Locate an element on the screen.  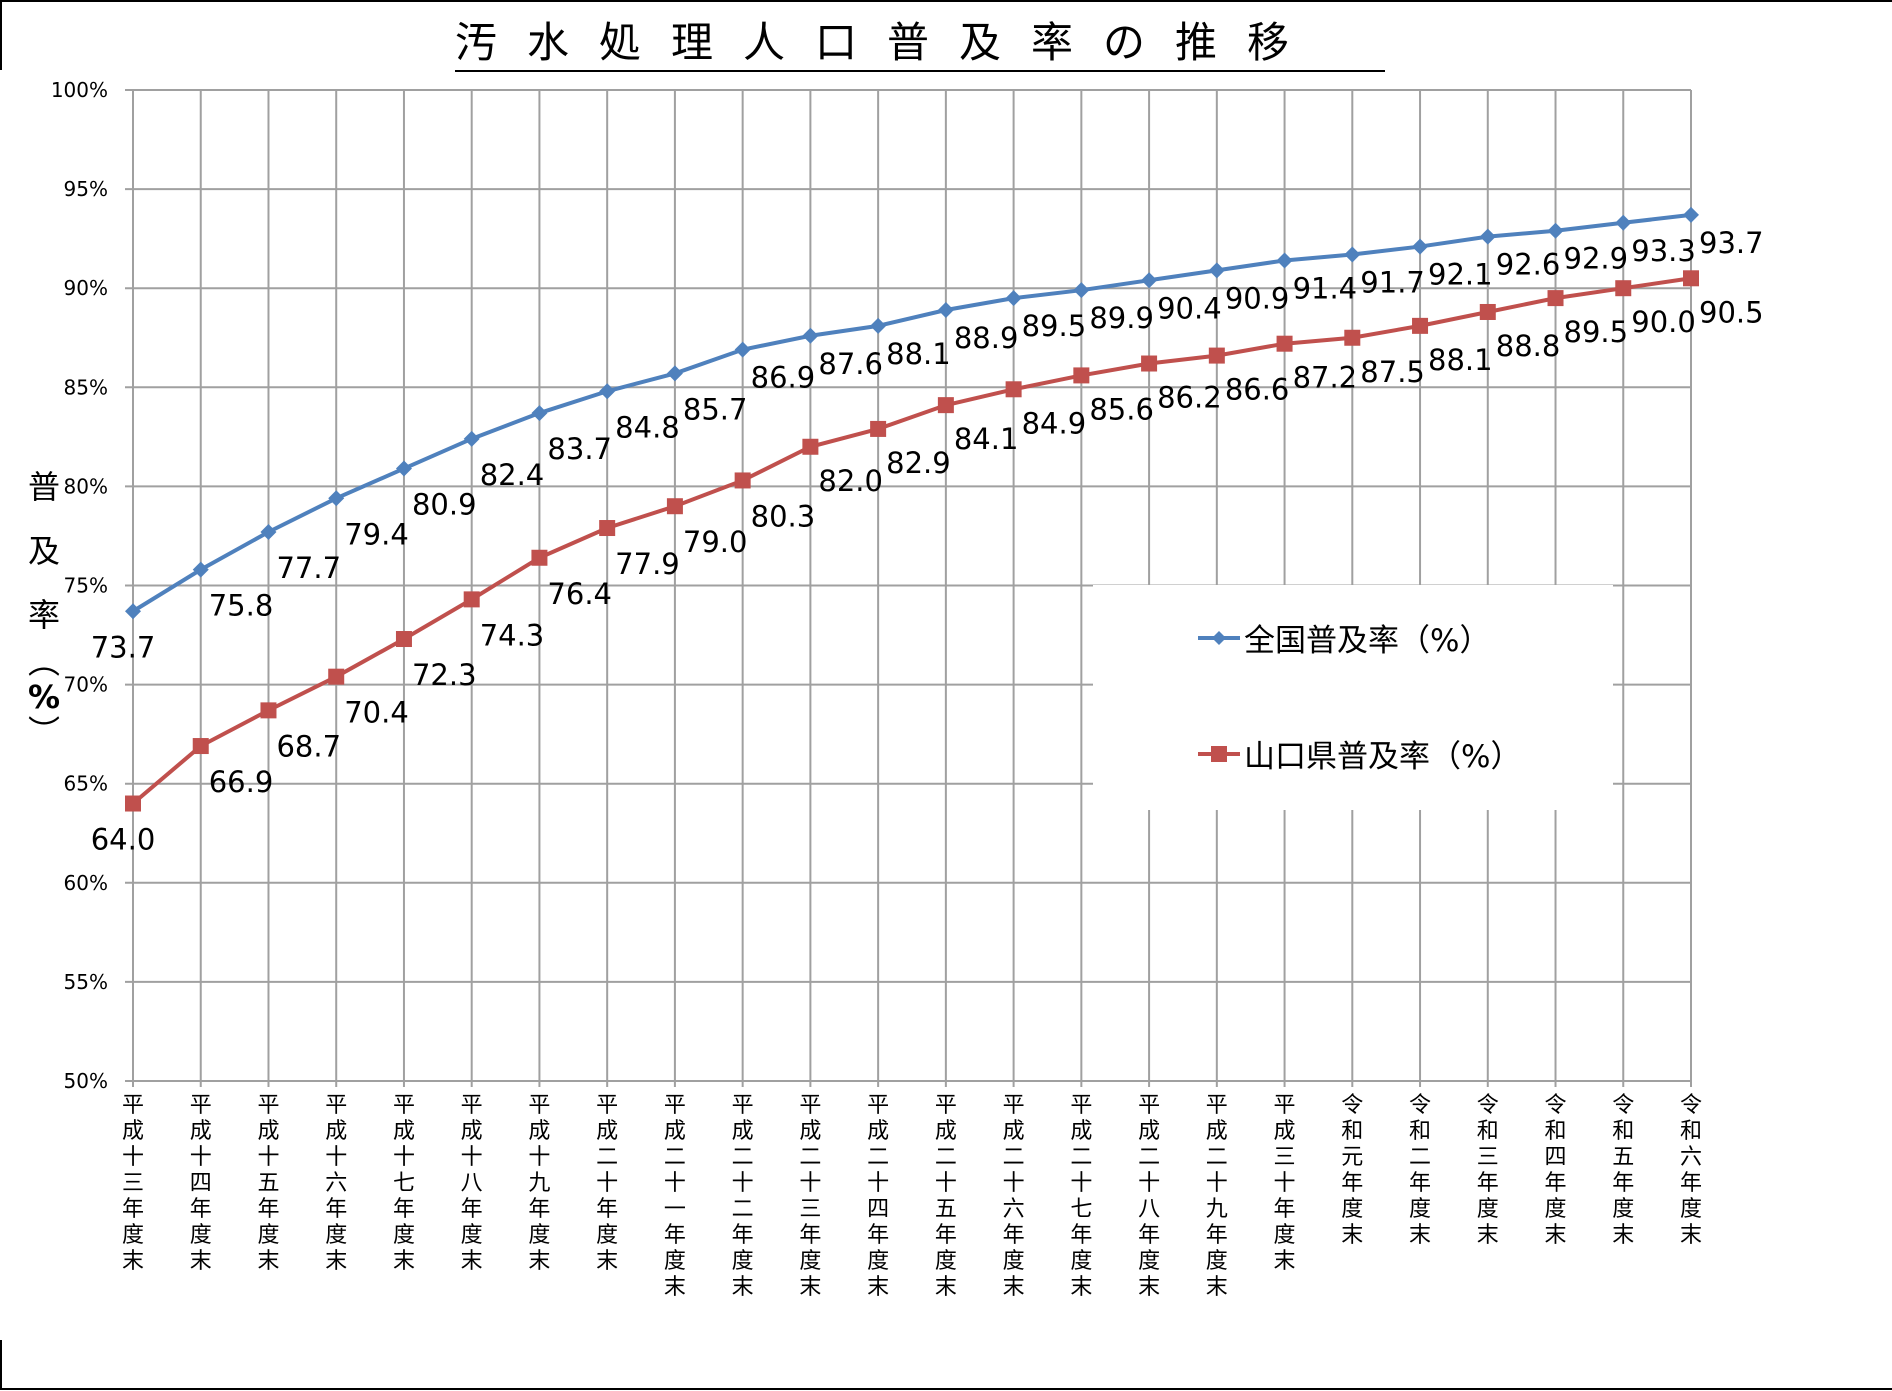
x-tick-label: 平成十七年度末 is located at coordinates (403, 1183).